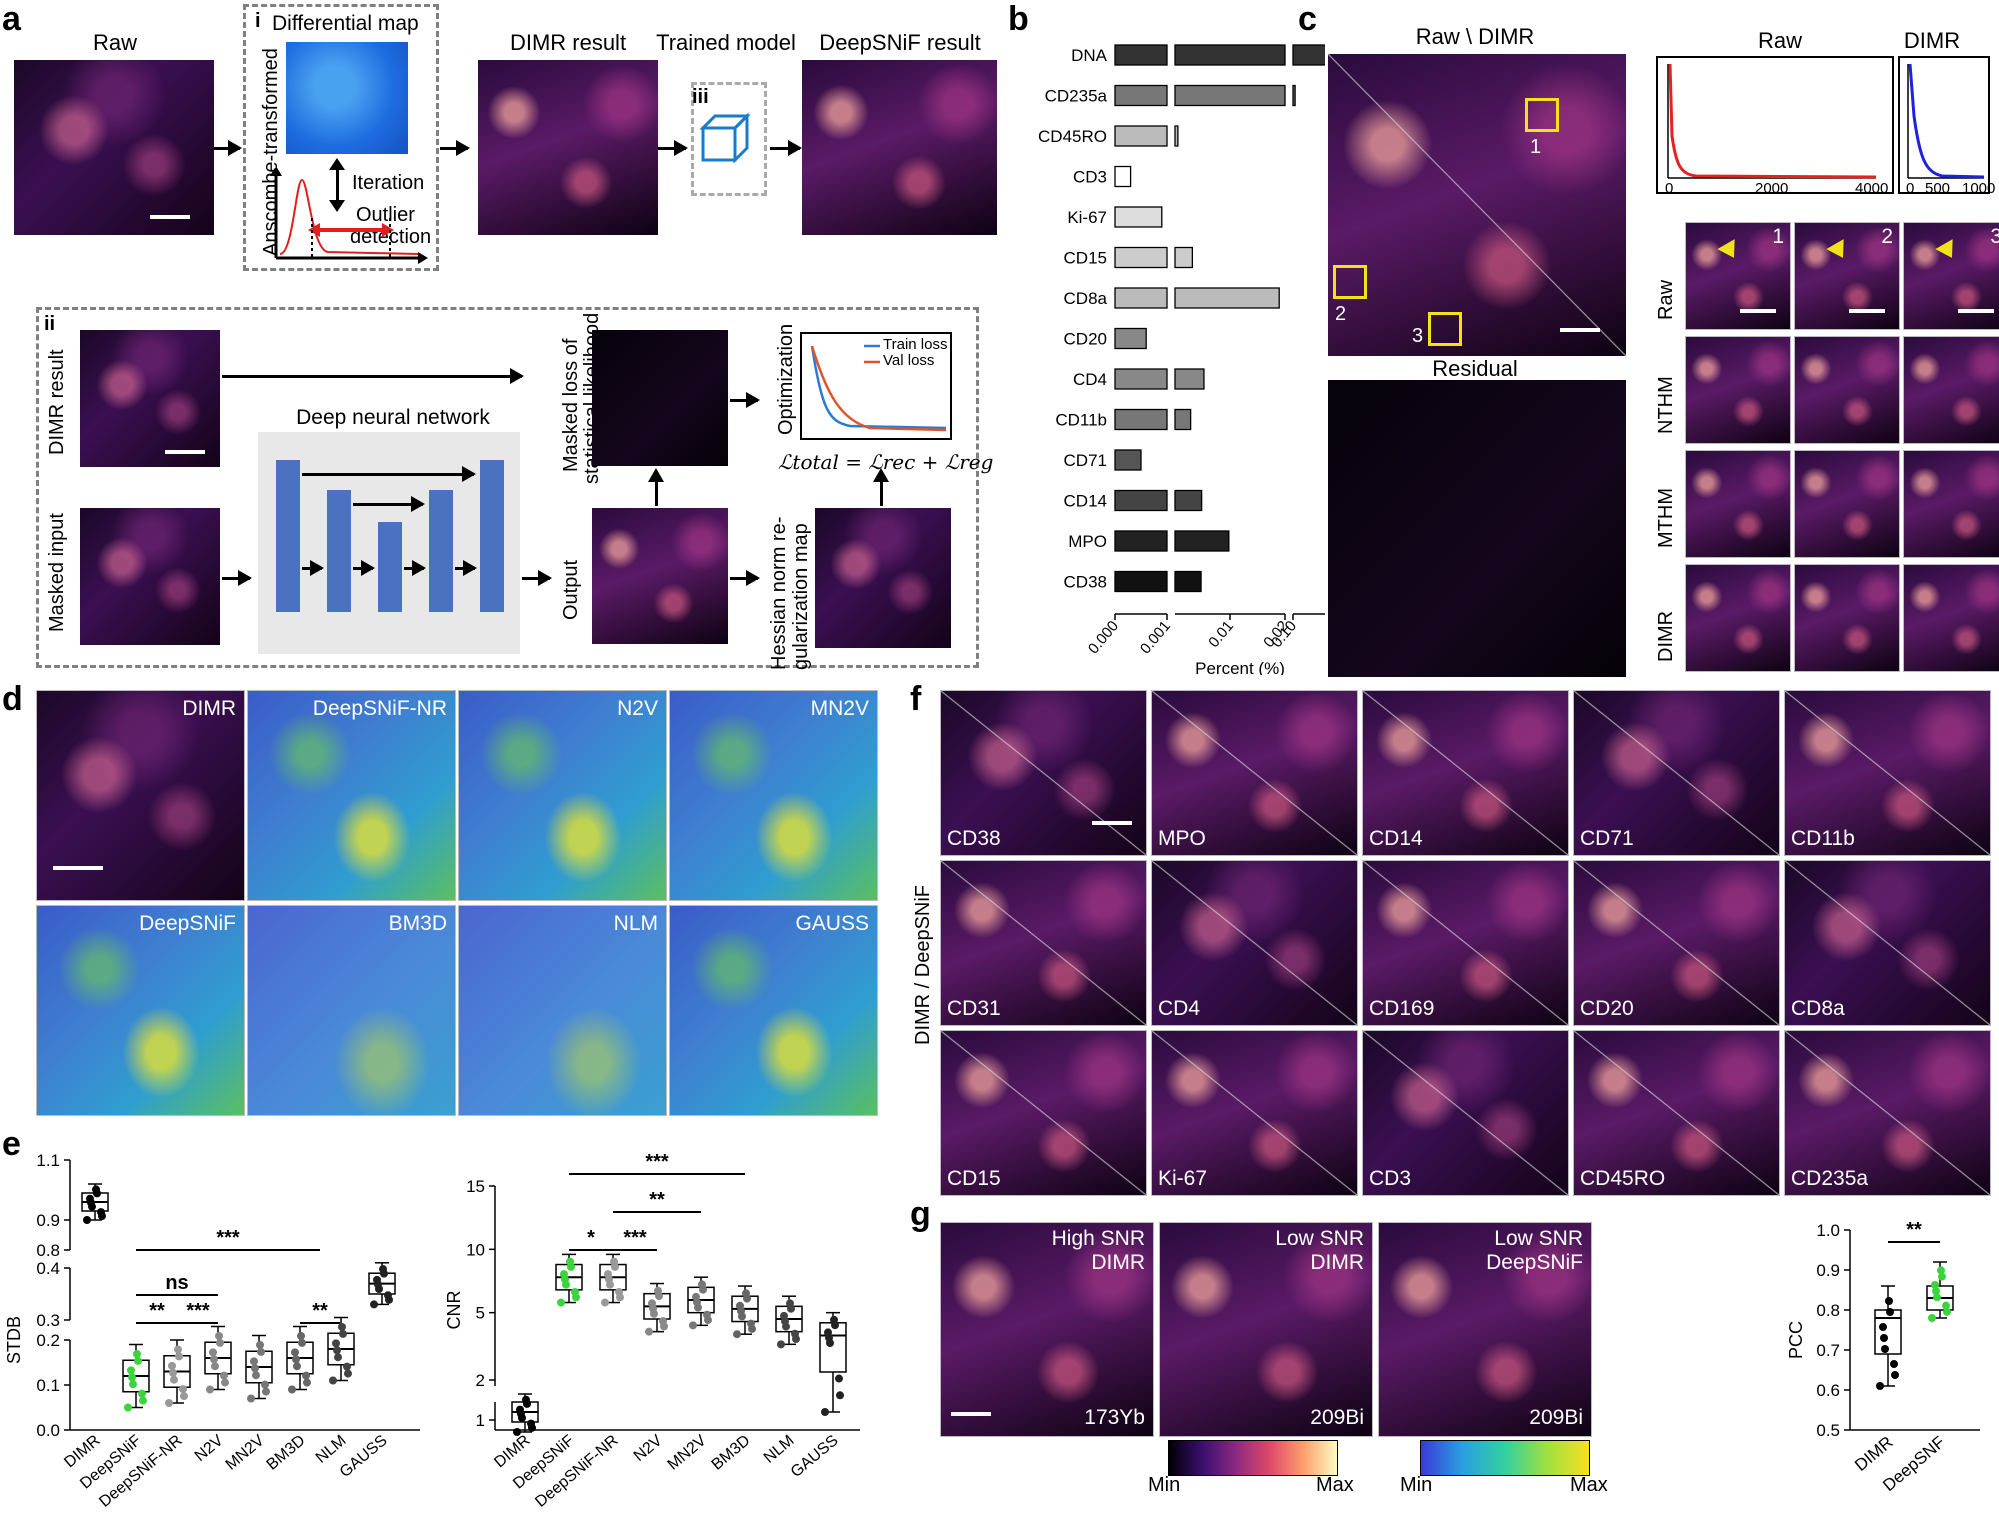 The image size is (1999, 1535). What do you see at coordinates (1319, 1238) in the screenshot?
I see `snr-label: Low SNR` at bounding box center [1319, 1238].